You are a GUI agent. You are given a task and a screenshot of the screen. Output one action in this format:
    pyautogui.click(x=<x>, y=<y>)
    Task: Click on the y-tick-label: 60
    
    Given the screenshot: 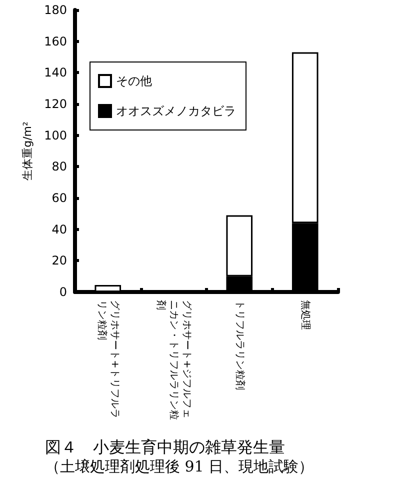 What is the action you would take?
    pyautogui.click(x=59, y=198)
    